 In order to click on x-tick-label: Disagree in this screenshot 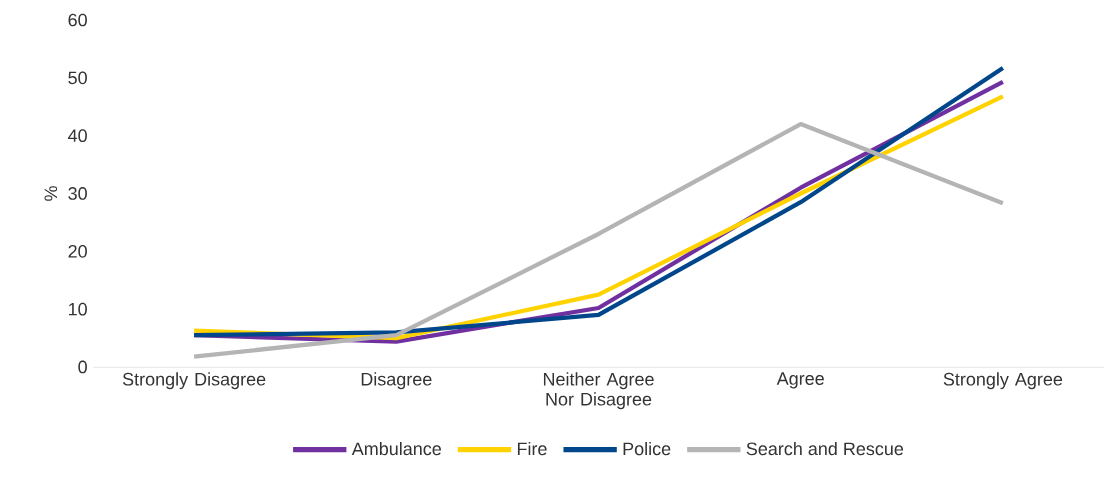, I will do `click(396, 381)`.